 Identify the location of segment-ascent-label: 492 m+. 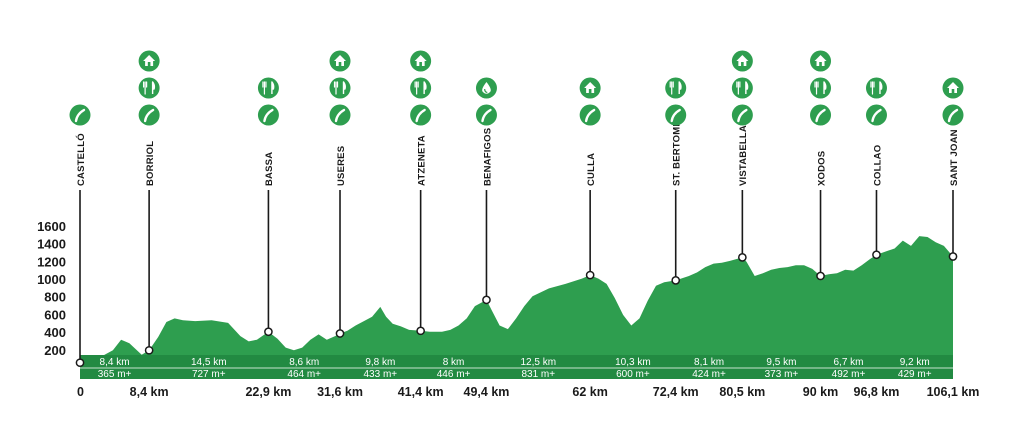
(849, 374).